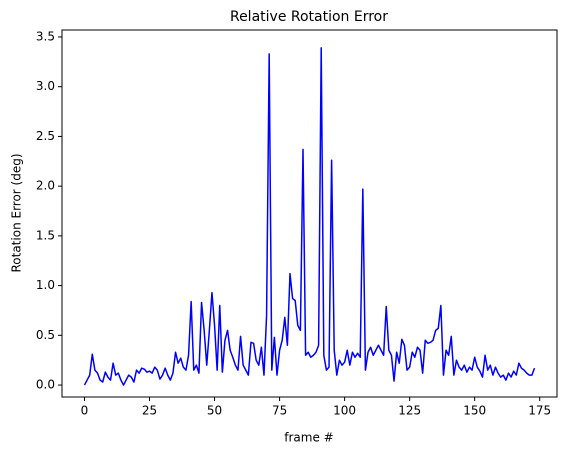  What do you see at coordinates (85, 411) in the screenshot?
I see `x-tick-label: 0` at bounding box center [85, 411].